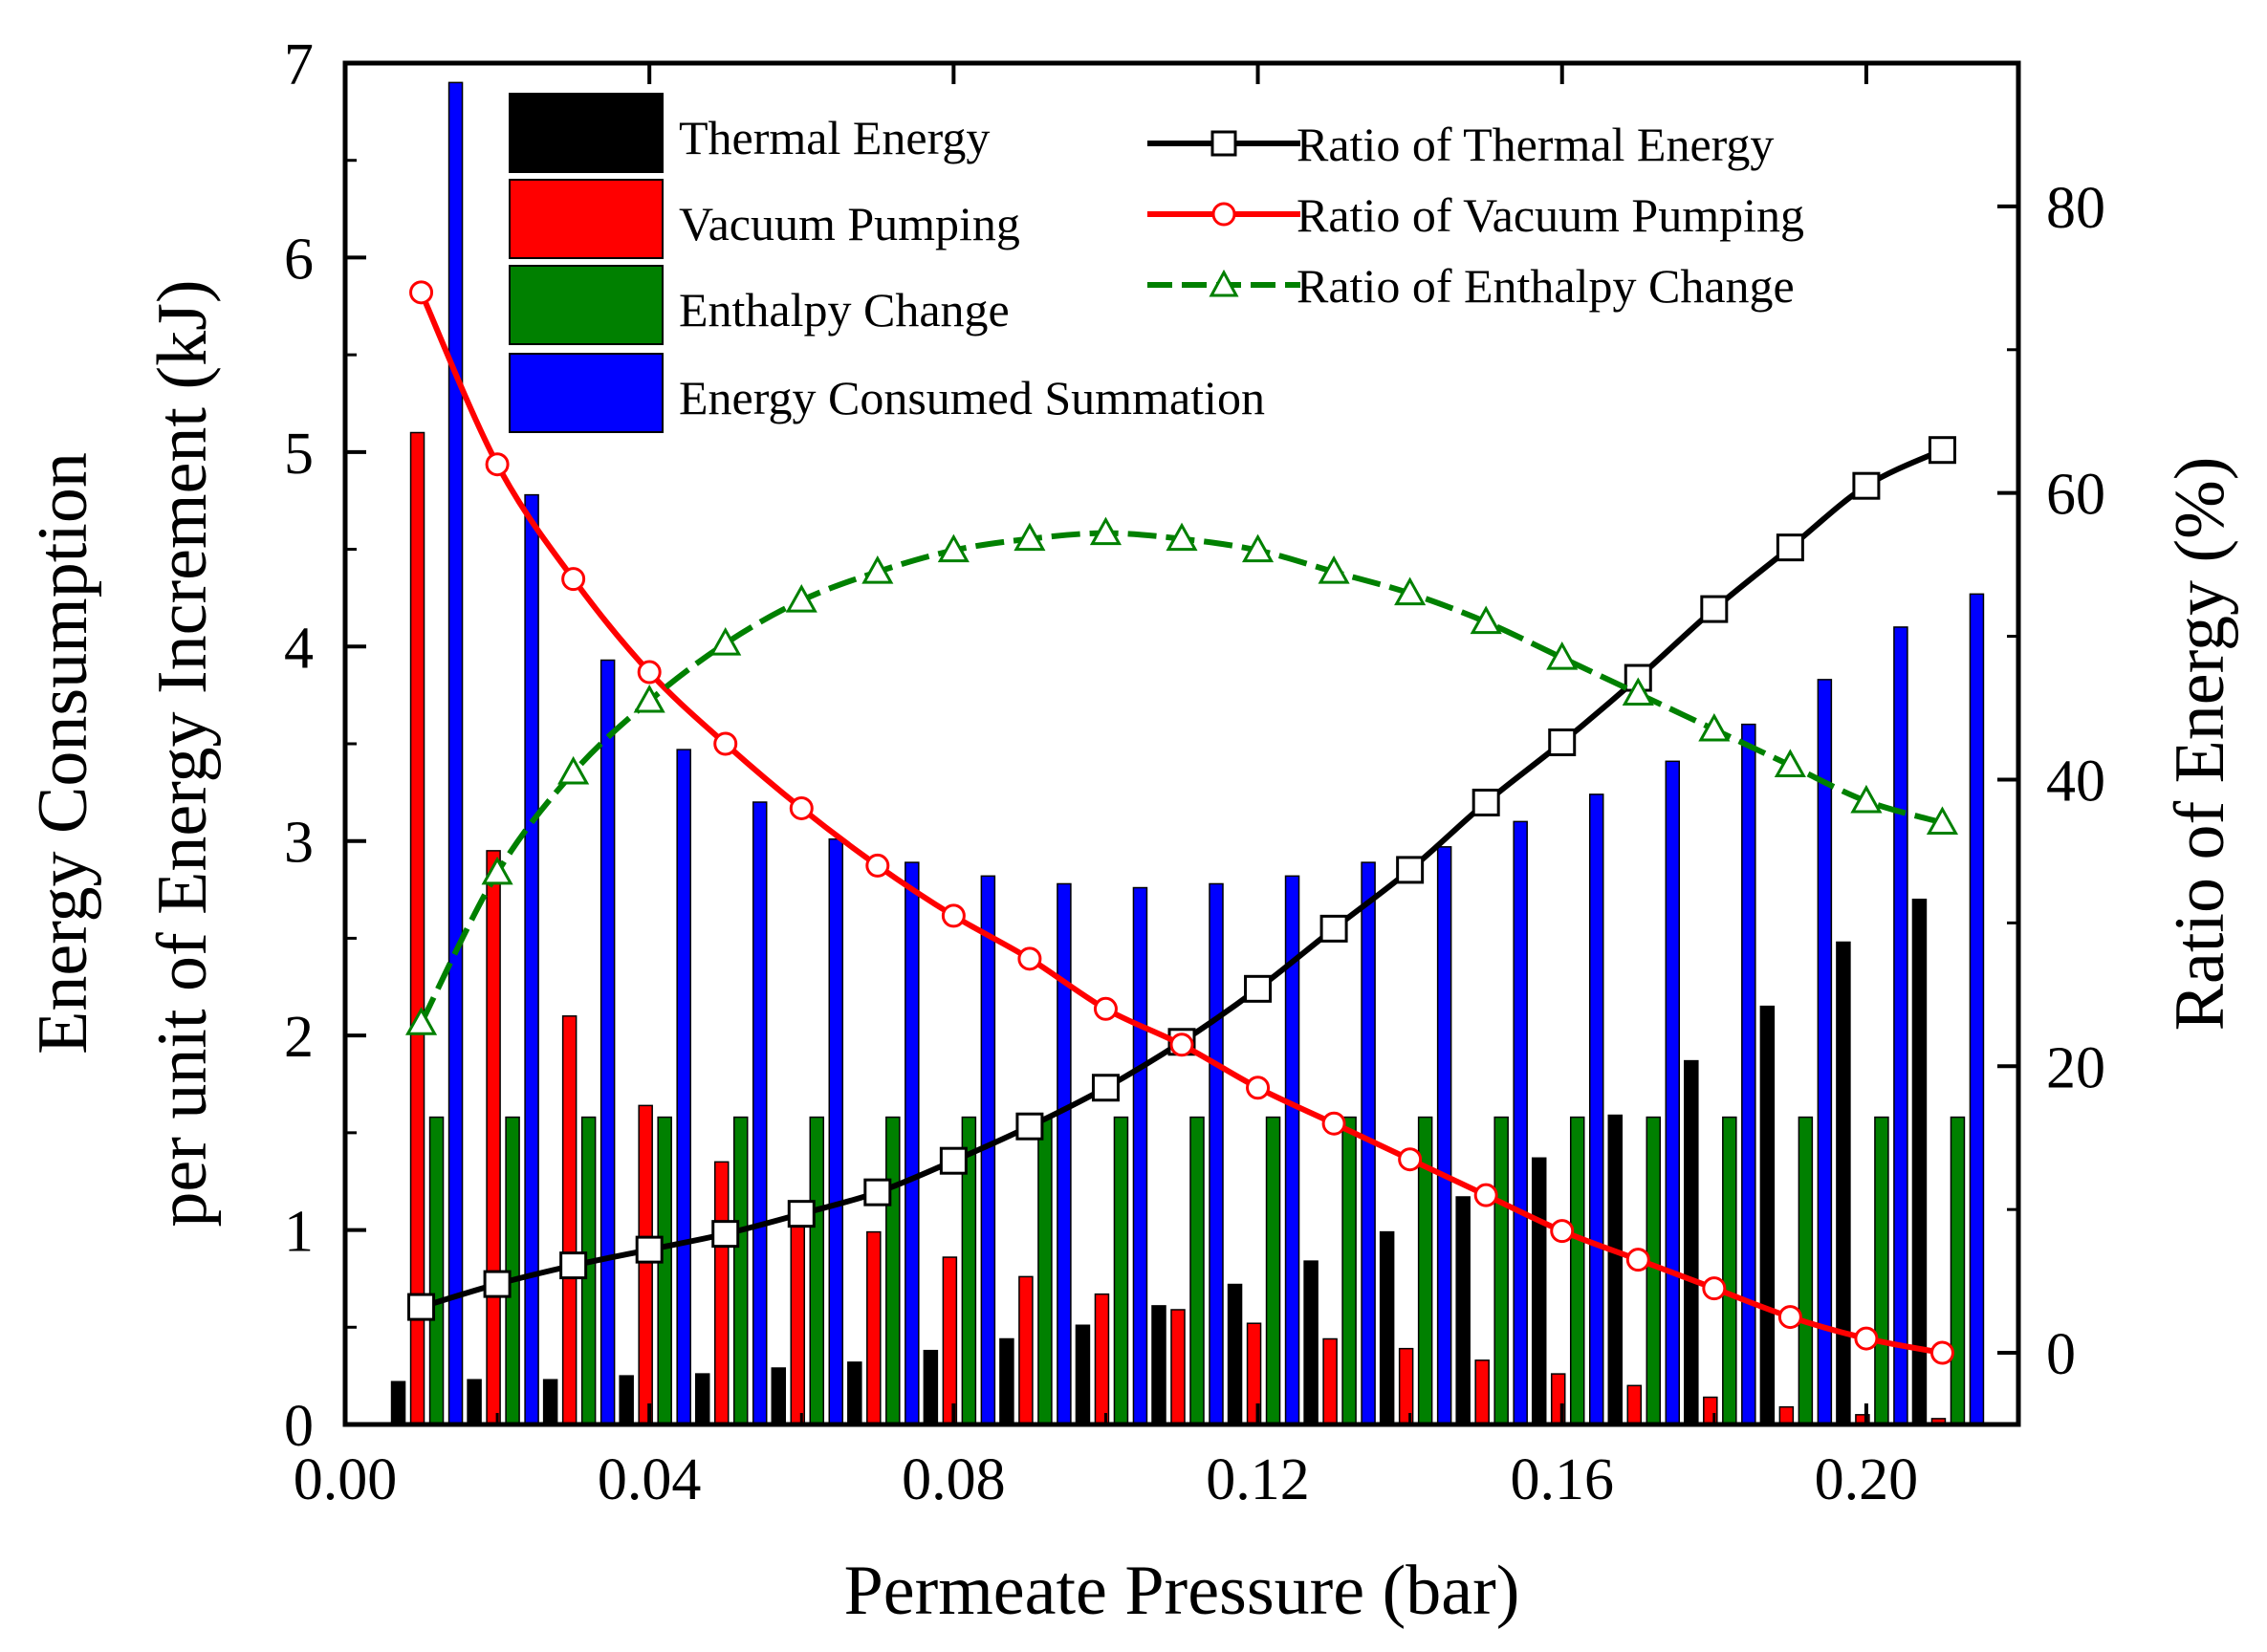 The image size is (2267, 1652). What do you see at coordinates (299, 1232) in the screenshot?
I see `left-tick-label-1: 1` at bounding box center [299, 1232].